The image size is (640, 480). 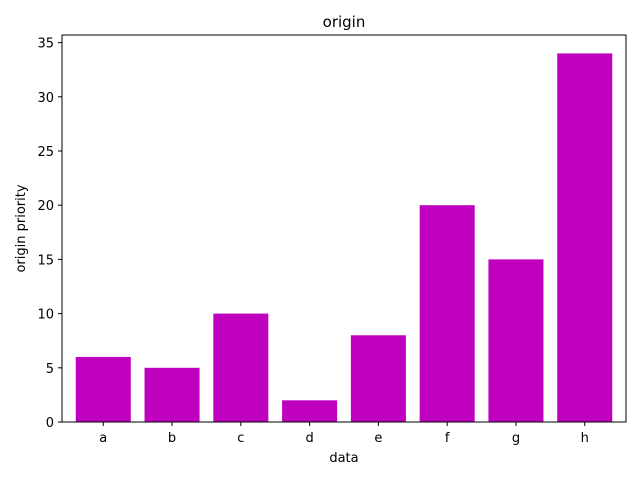 I want to click on x-tick-label: c, so click(x=240, y=438).